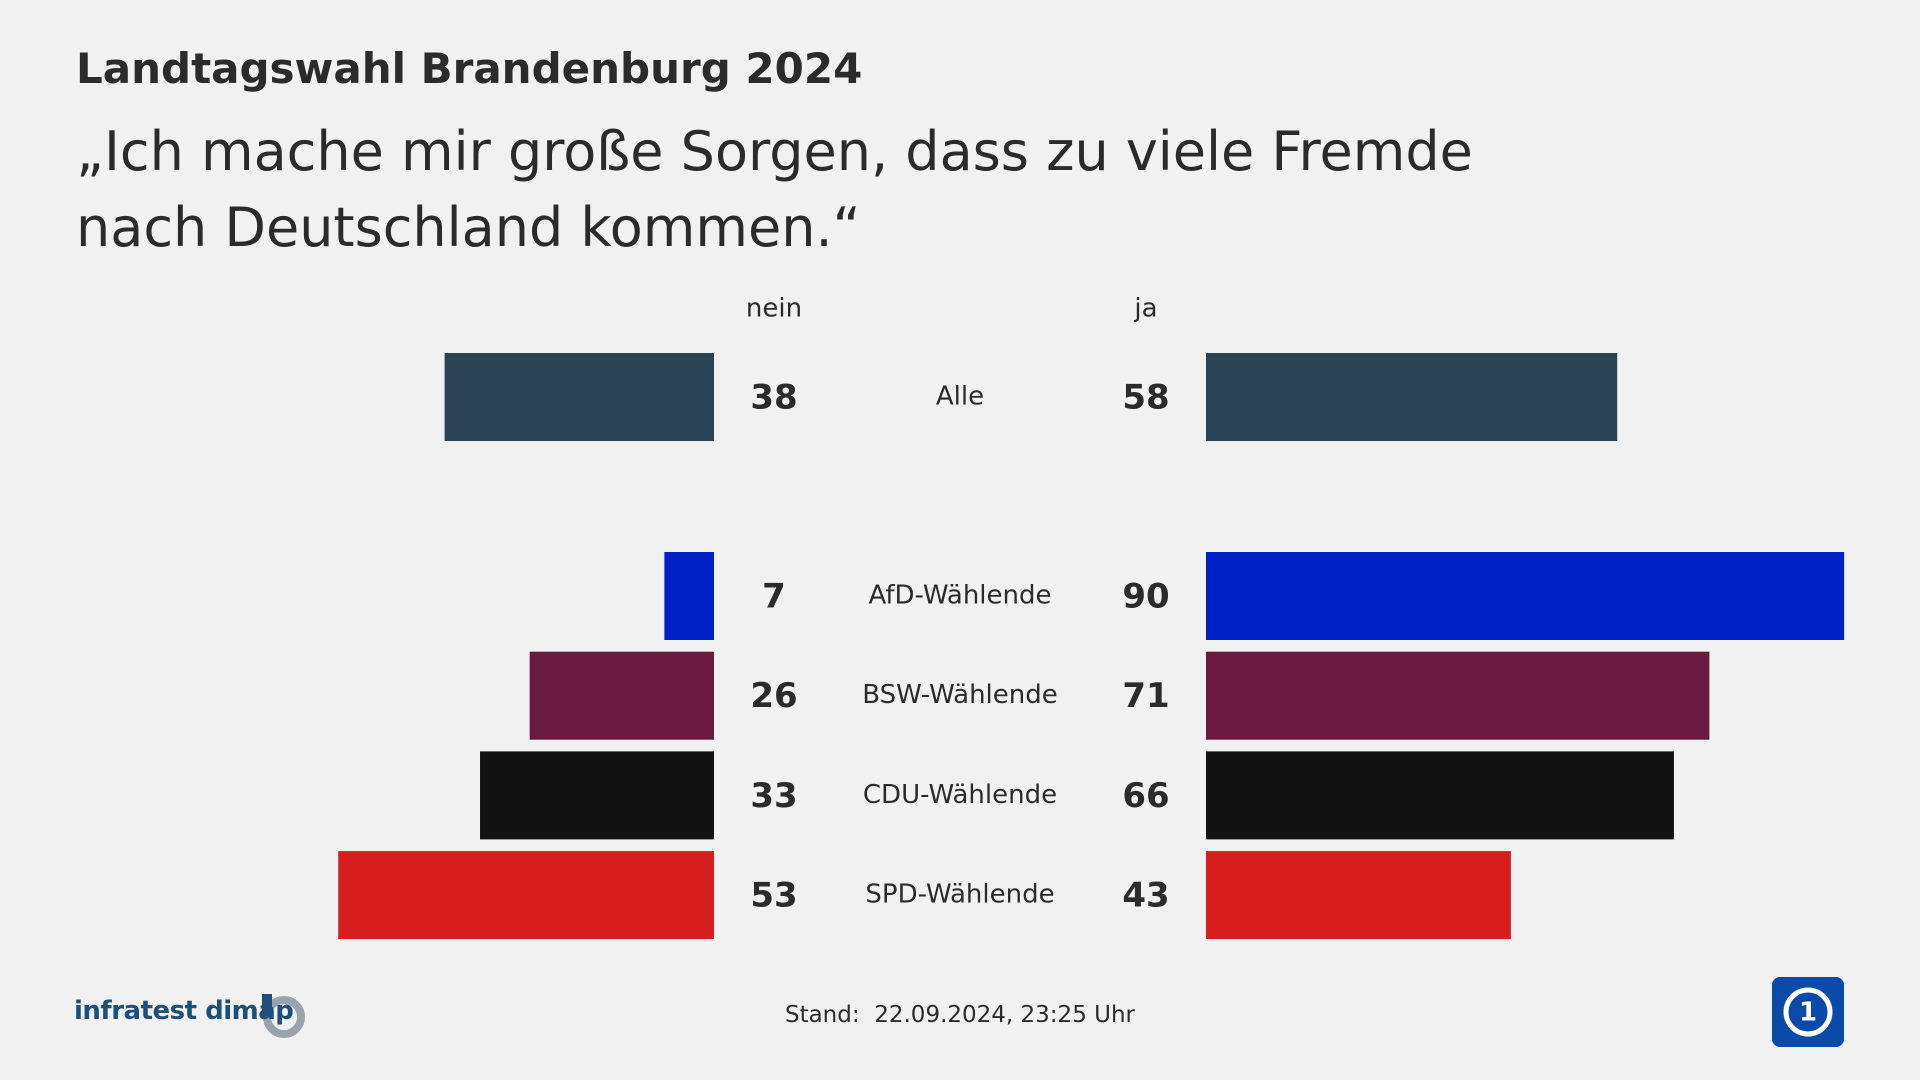 This screenshot has height=1080, width=1920. What do you see at coordinates (1145, 696) in the screenshot?
I see `value-label: 71` at bounding box center [1145, 696].